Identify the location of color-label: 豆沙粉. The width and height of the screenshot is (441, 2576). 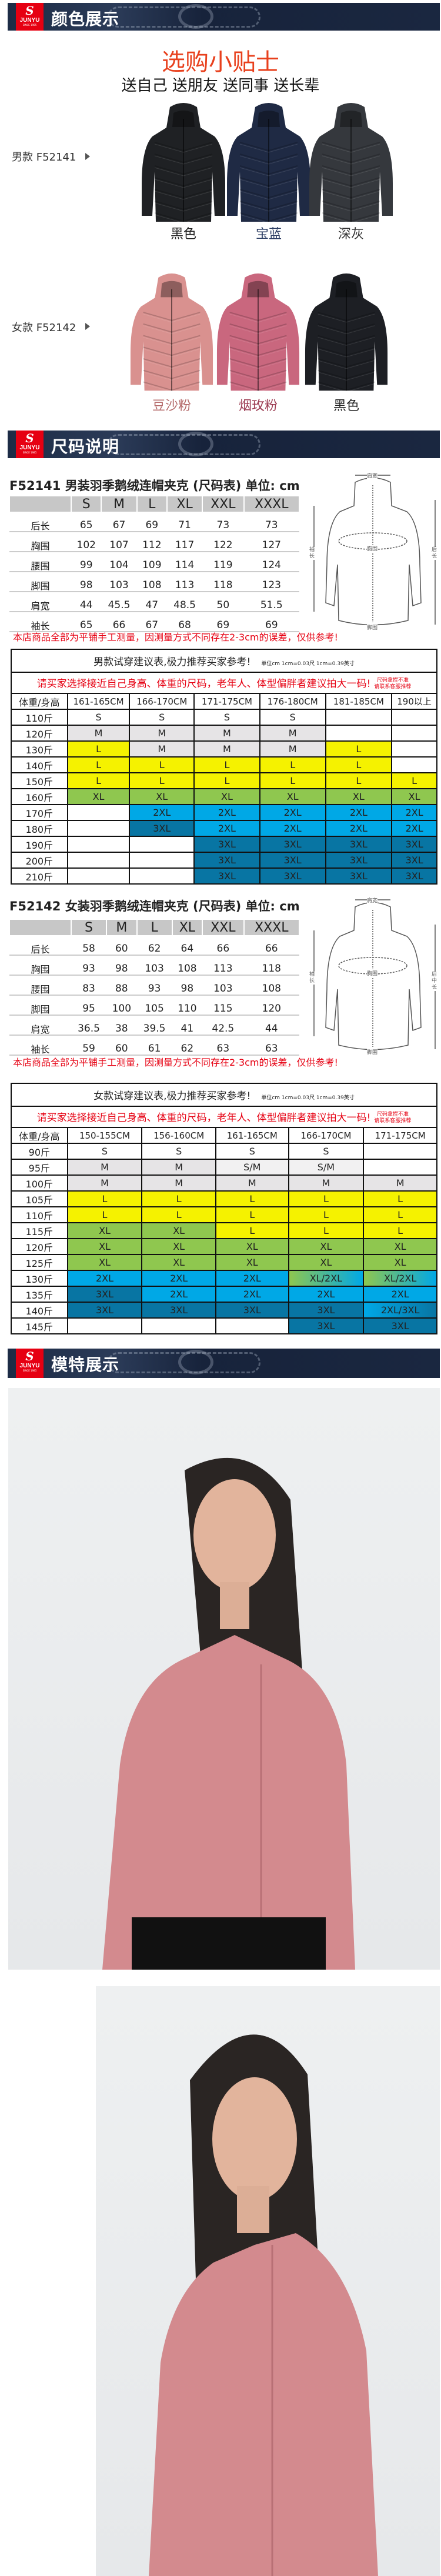
(172, 406).